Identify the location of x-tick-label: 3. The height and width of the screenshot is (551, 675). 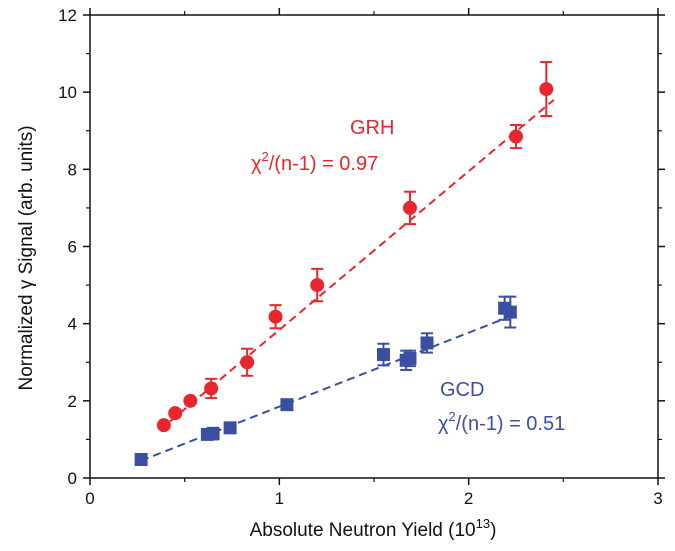
(657, 498).